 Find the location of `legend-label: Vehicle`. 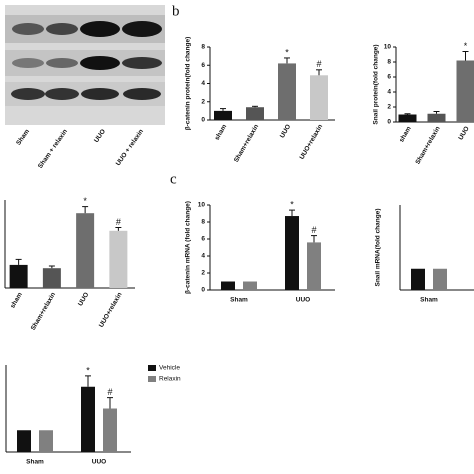

legend-label: Vehicle is located at coordinates (169, 368).